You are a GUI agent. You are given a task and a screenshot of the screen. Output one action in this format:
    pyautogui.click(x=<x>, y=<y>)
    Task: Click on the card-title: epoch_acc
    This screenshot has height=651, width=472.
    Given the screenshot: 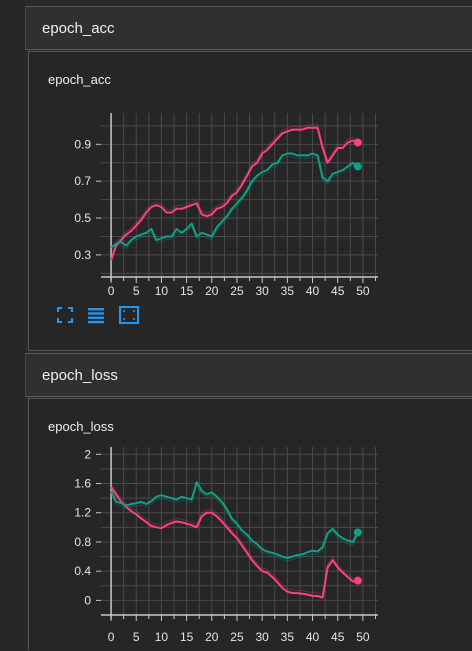 What is the action you would take?
    pyautogui.click(x=79, y=79)
    